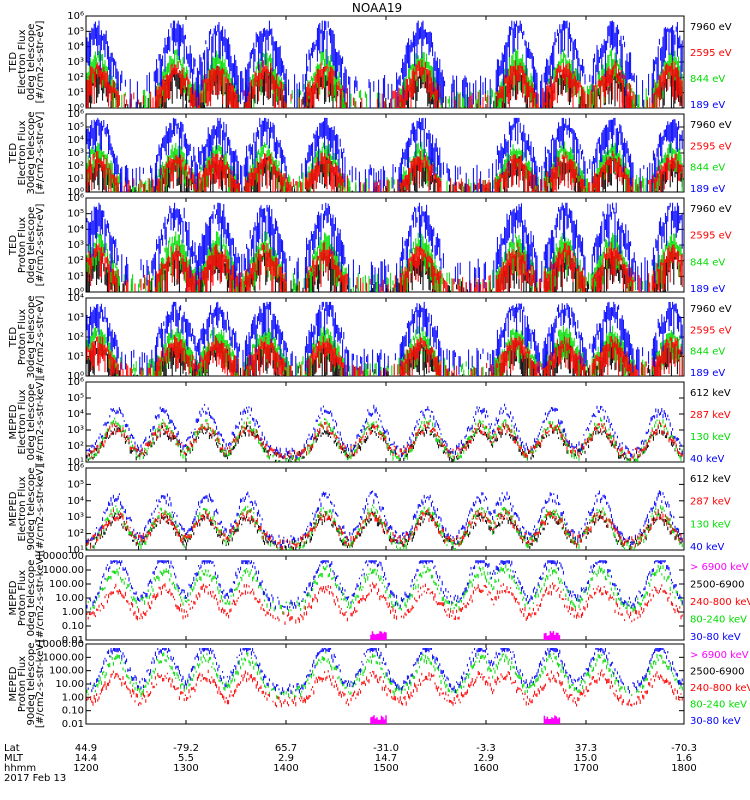 This screenshot has height=800, width=750. Describe the element at coordinates (35, 778) in the screenshot. I see `date-label: 2017 Feb 13` at that location.